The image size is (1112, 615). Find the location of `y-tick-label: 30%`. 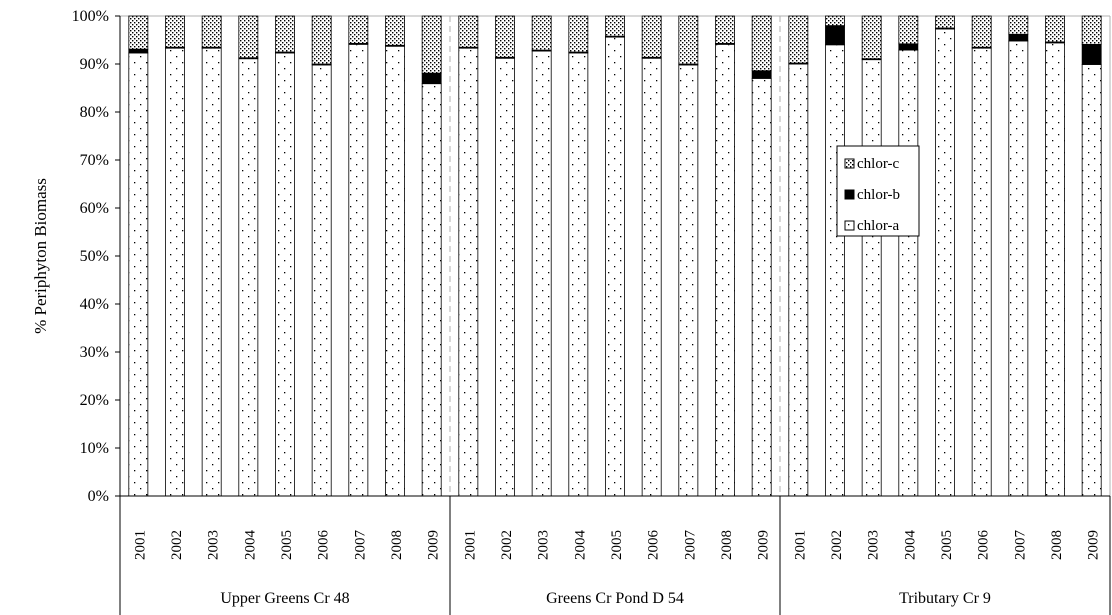

y-tick-label: 30% is located at coordinates (94, 352).